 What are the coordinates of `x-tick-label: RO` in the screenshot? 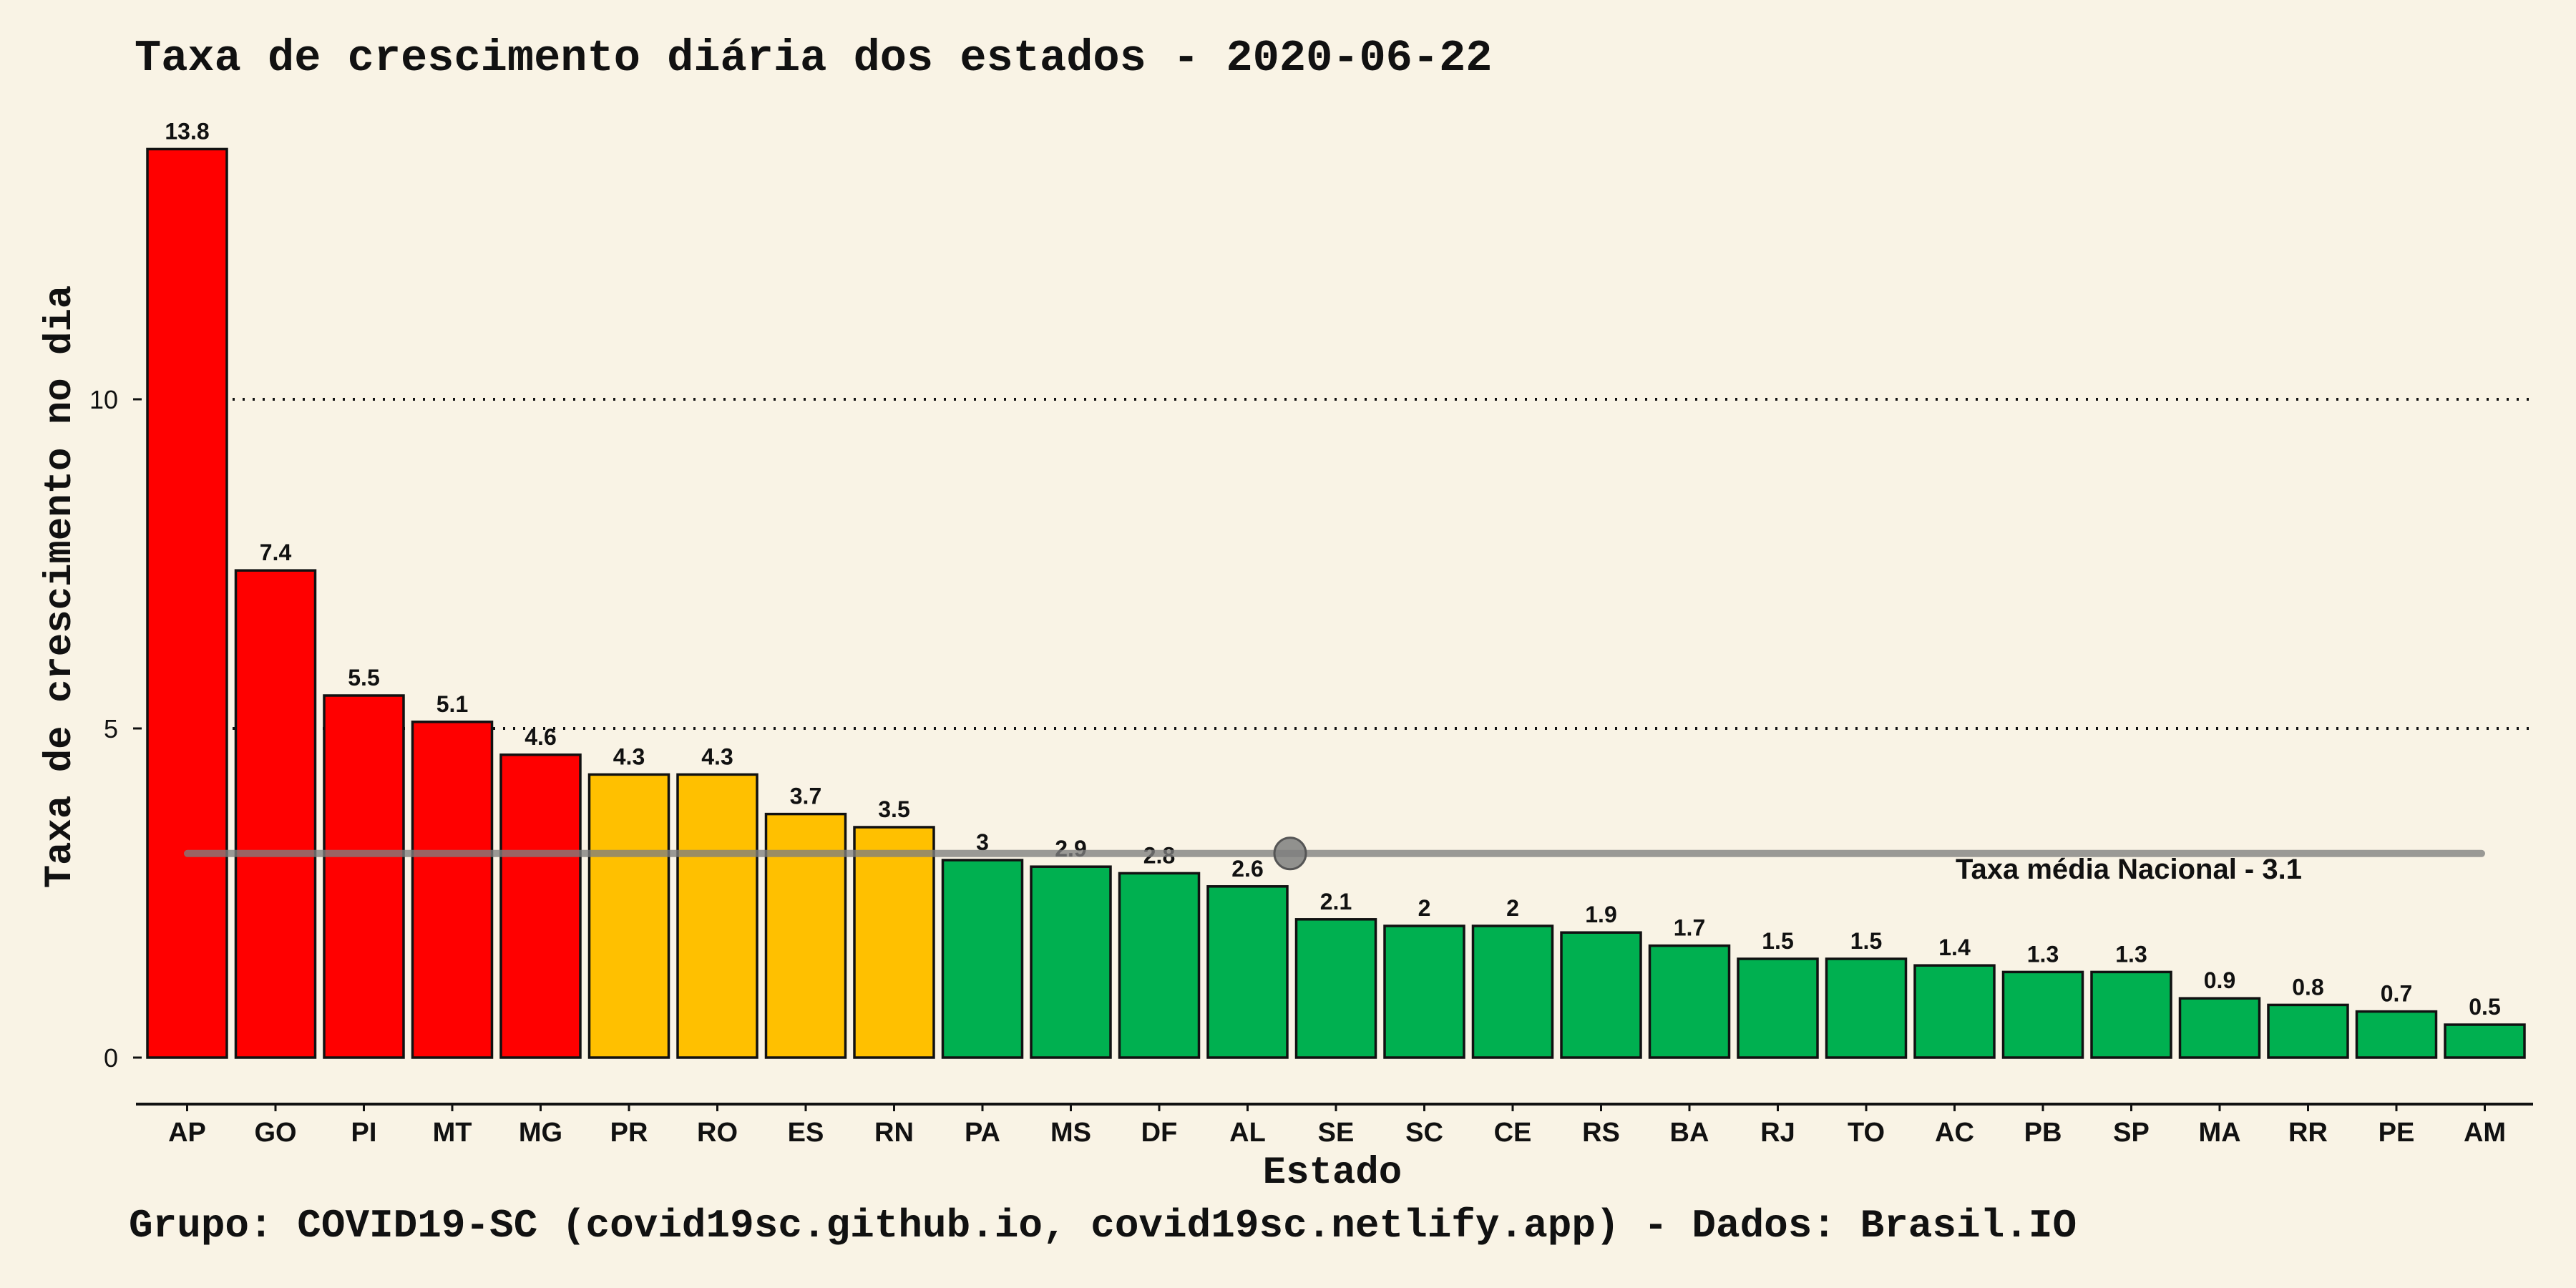 It's located at (717, 1133).